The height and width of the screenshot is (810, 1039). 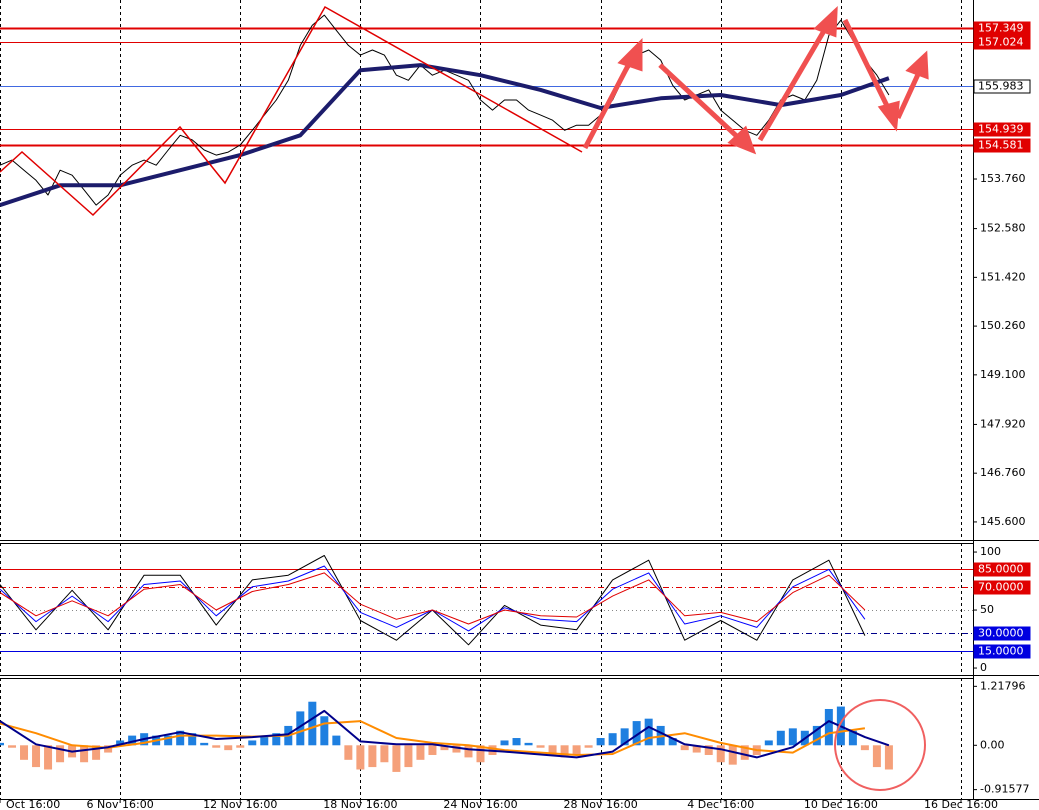 I want to click on x-tick-label: 6 Nov 16:00, so click(x=120, y=804).